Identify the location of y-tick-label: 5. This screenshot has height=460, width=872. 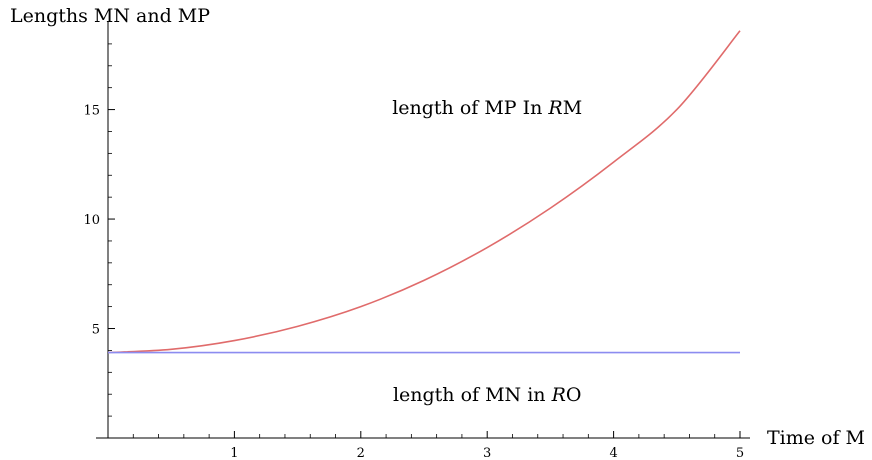
(96, 330).